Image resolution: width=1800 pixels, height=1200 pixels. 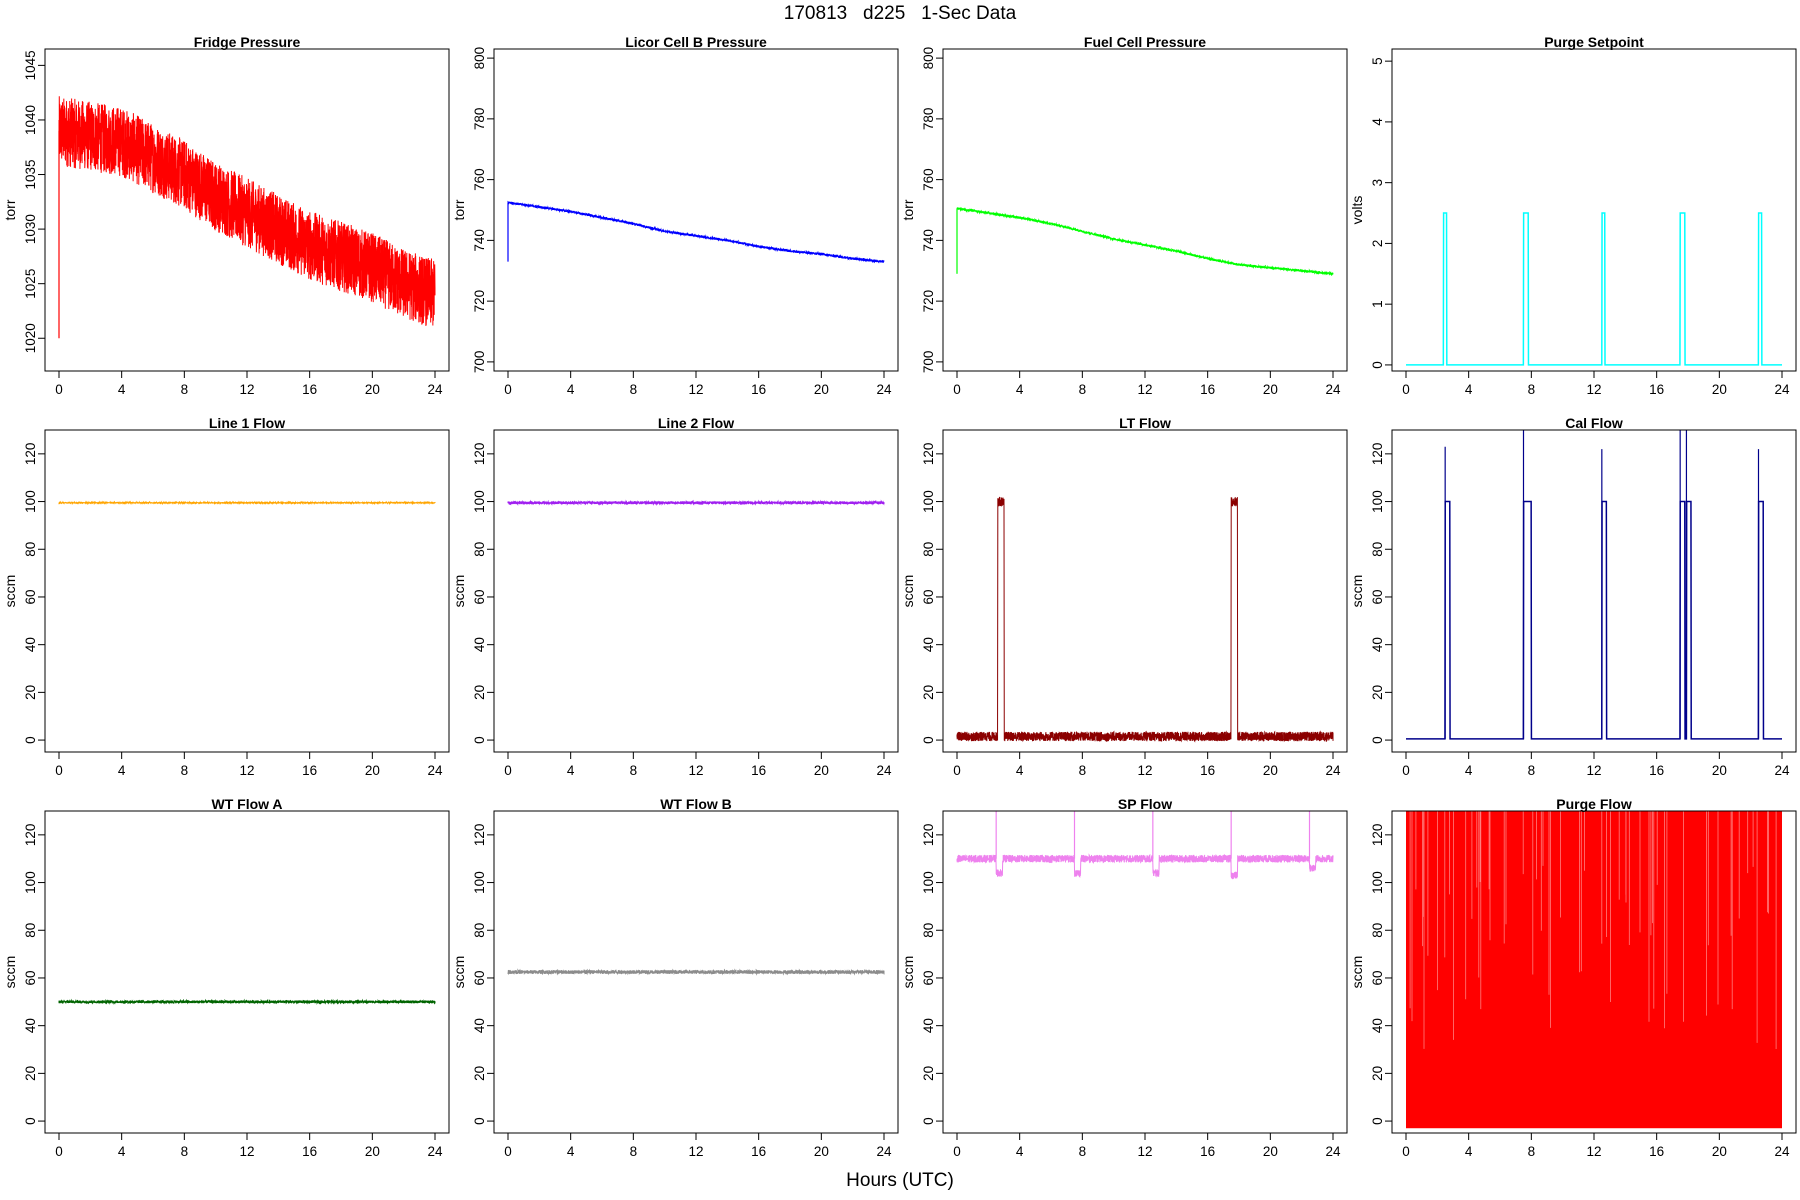 What do you see at coordinates (1145, 423) in the screenshot?
I see `panel-title: LT Flow` at bounding box center [1145, 423].